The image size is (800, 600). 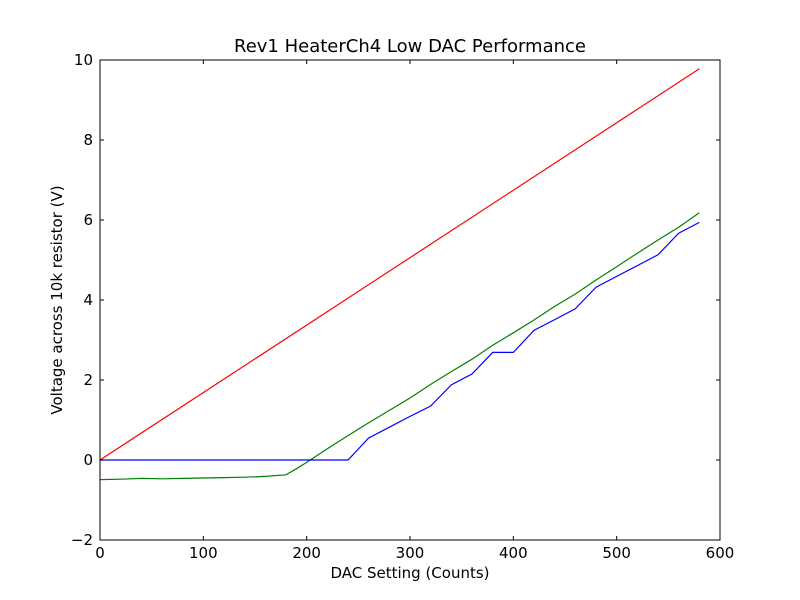 I want to click on y-tick-label: 4, so click(x=88, y=300).